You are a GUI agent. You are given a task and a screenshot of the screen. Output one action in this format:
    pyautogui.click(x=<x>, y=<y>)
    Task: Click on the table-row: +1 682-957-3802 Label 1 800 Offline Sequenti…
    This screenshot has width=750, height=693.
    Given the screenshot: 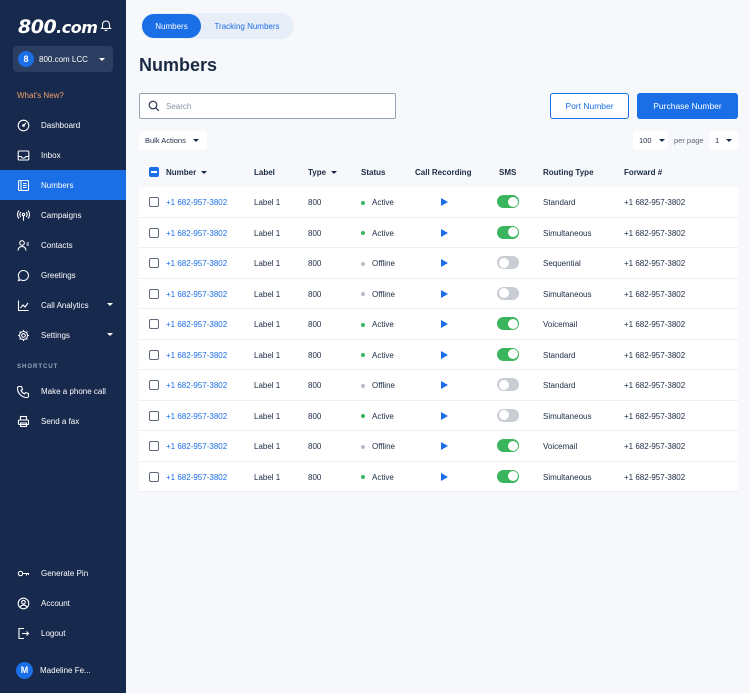 What is the action you would take?
    pyautogui.click(x=438, y=263)
    